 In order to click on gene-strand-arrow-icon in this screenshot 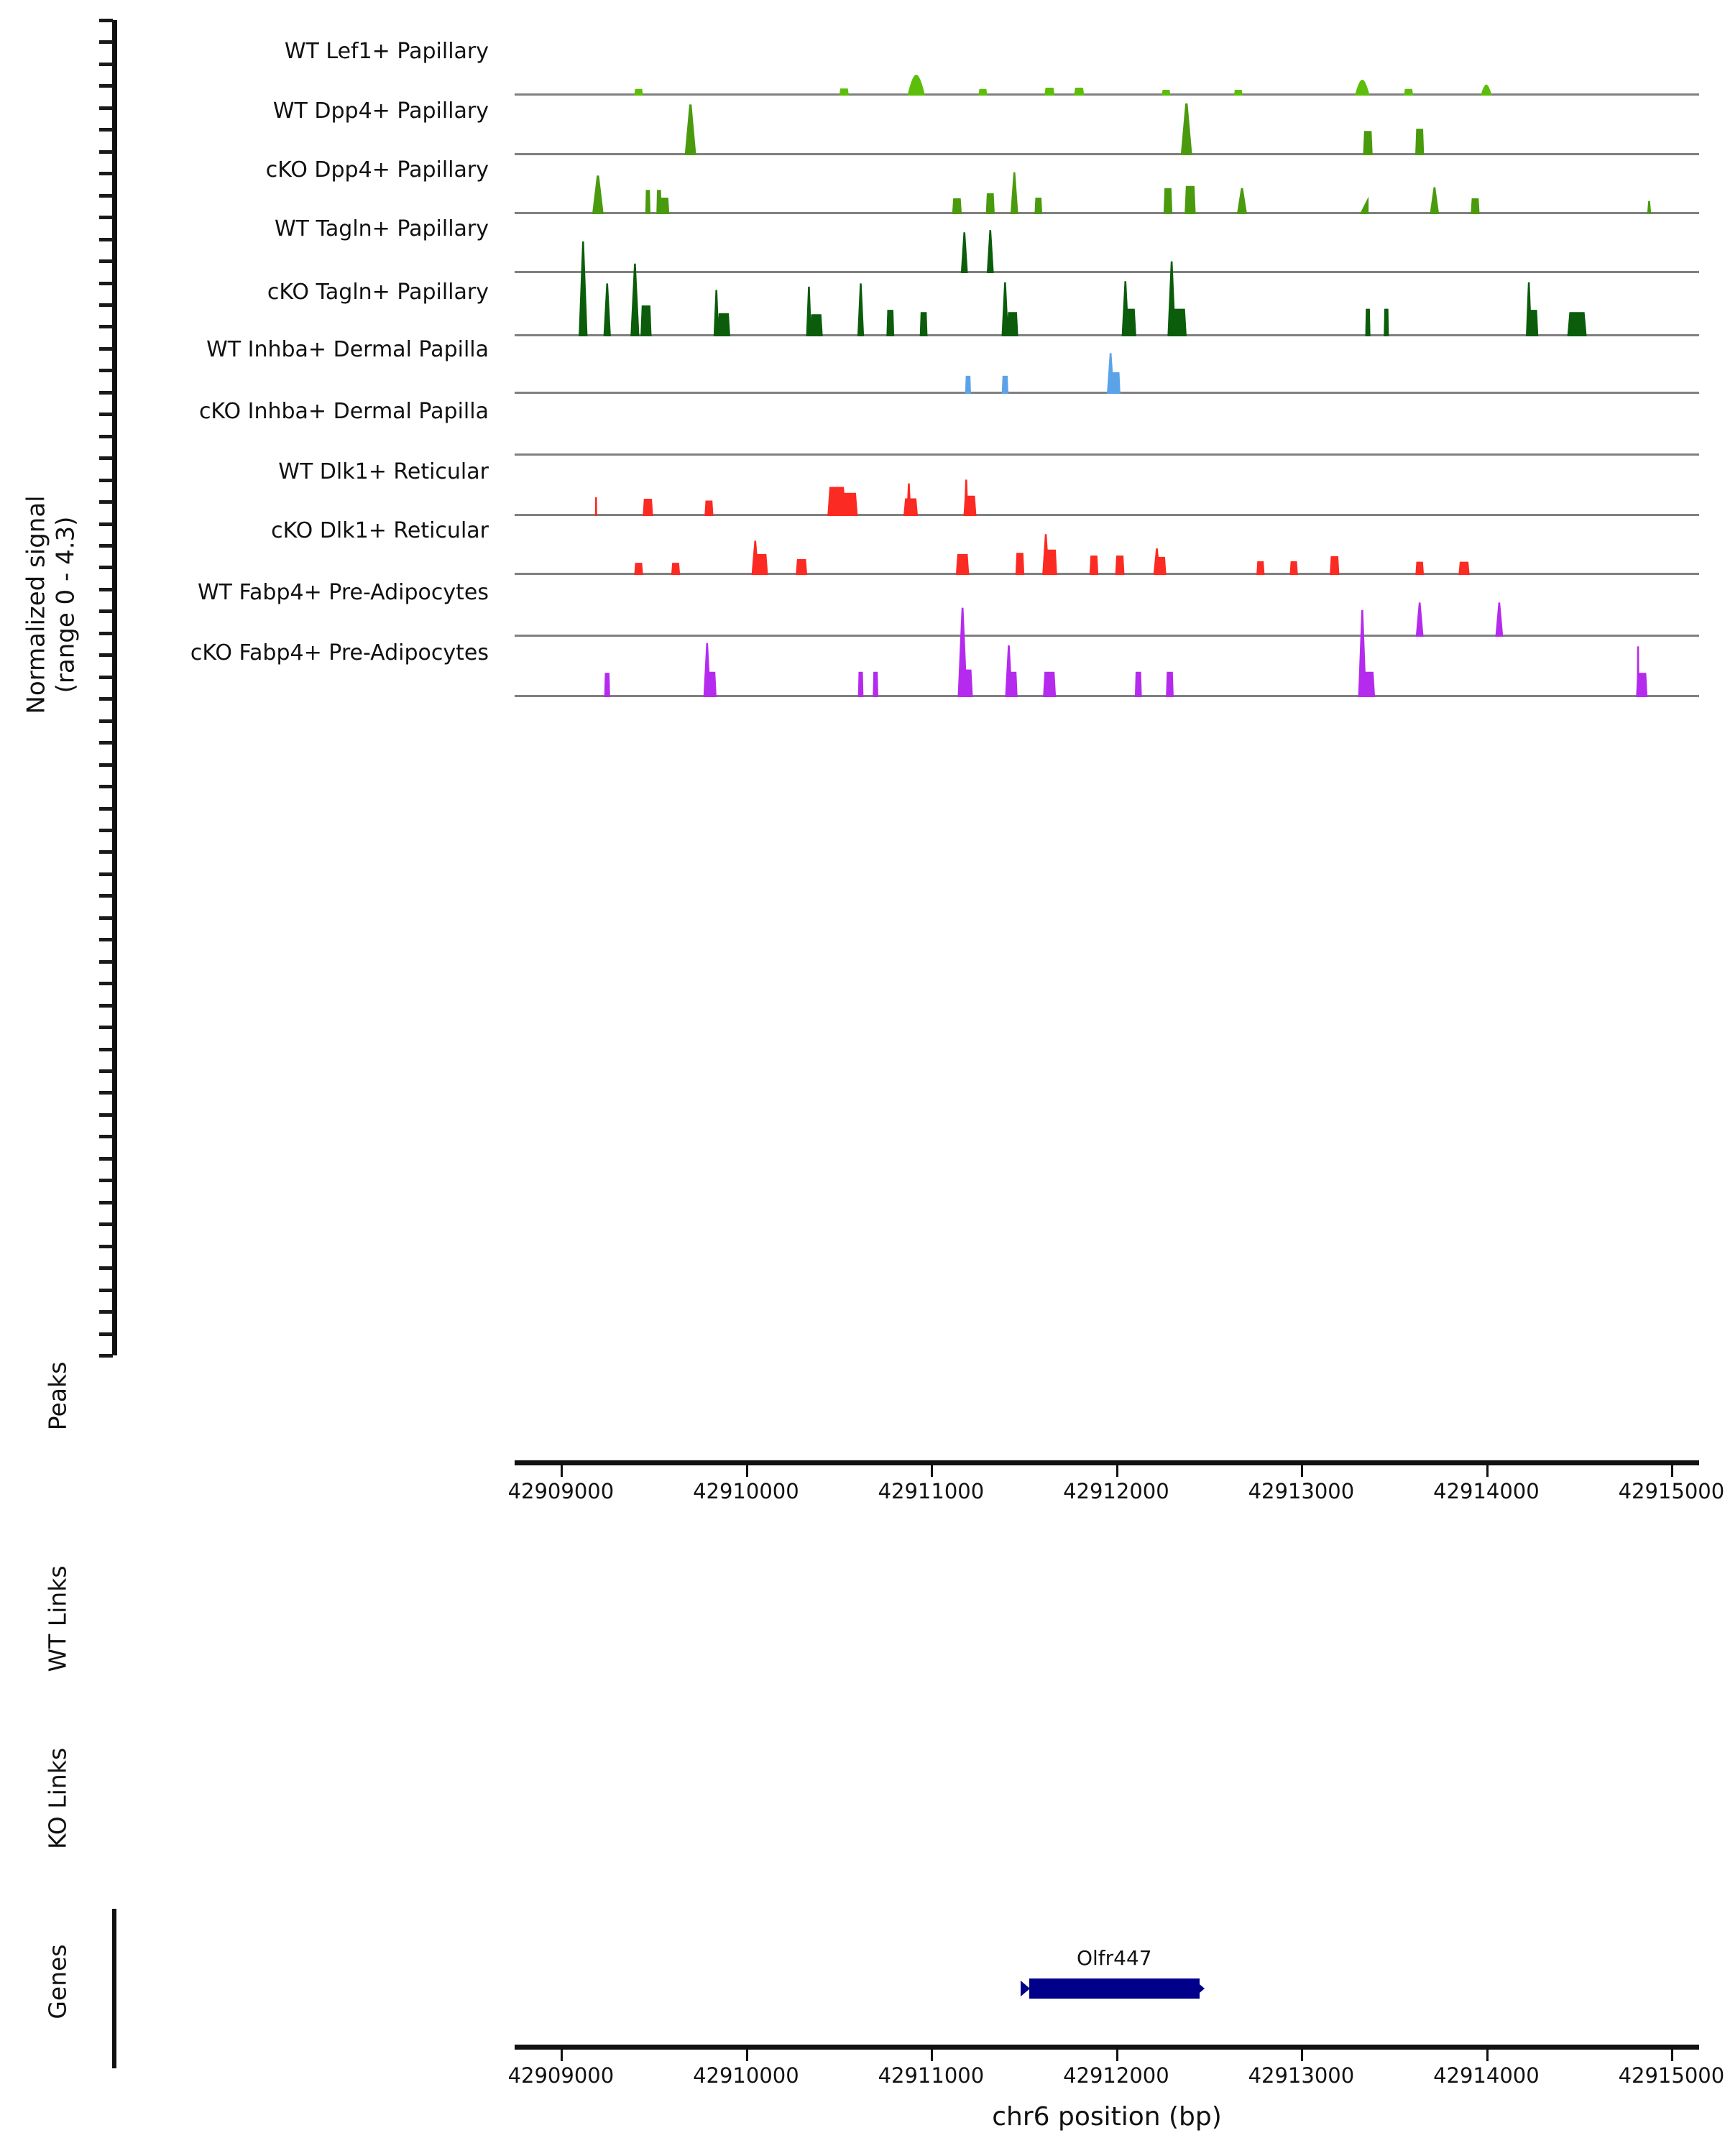, I will do `click(1025, 1989)`.